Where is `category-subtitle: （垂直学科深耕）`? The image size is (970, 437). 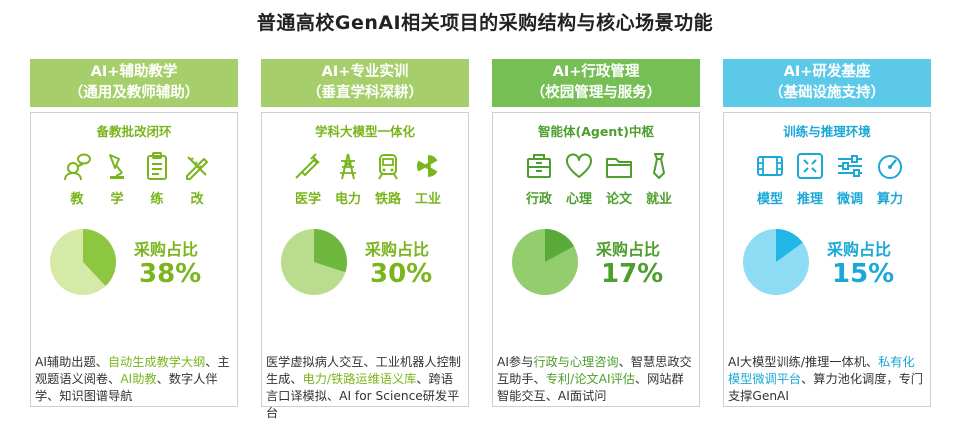
category-subtitle: （垂直学科深耕） is located at coordinates (365, 93).